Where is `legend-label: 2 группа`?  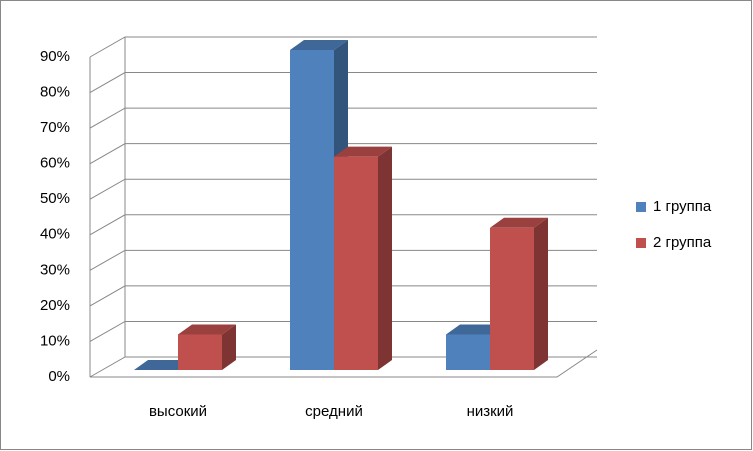 legend-label: 2 группа is located at coordinates (682, 242).